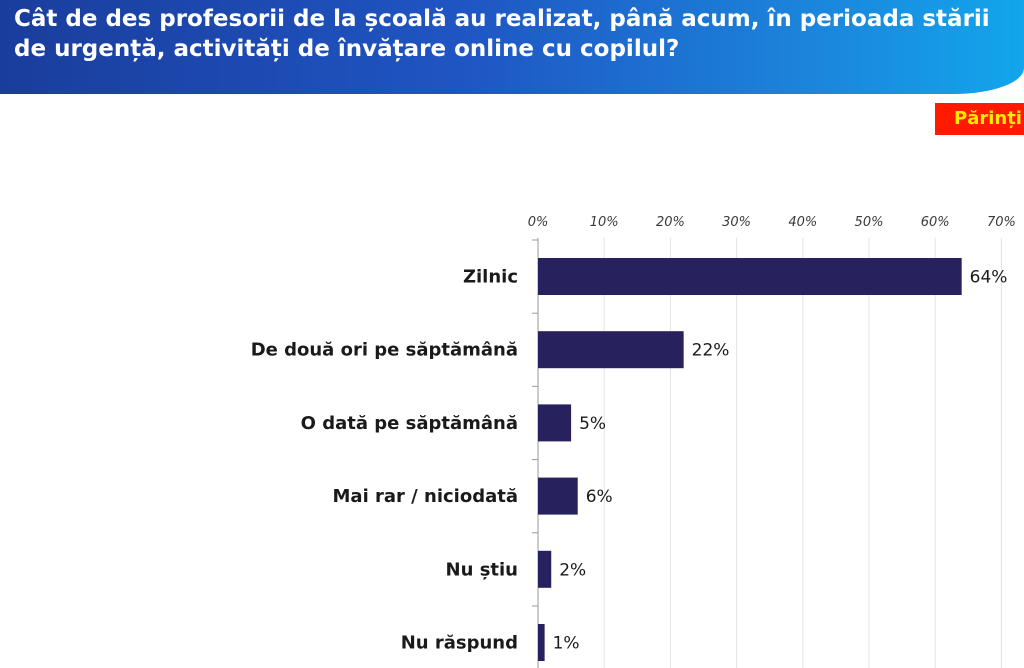 This screenshot has width=1024, height=668. Describe the element at coordinates (736, 222) in the screenshot. I see `x-tick-label: 30%` at that location.